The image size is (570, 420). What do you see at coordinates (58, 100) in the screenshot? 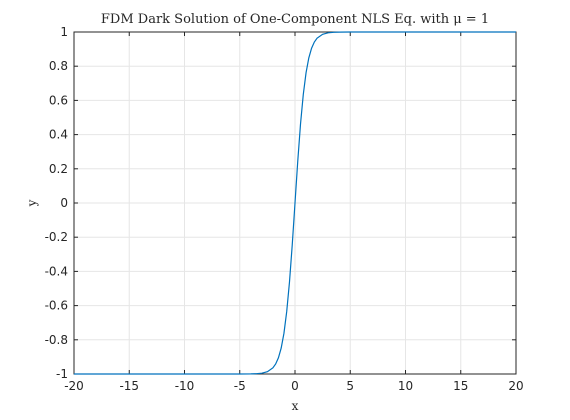
I see `y-tick-label: 0.6` at bounding box center [58, 100].